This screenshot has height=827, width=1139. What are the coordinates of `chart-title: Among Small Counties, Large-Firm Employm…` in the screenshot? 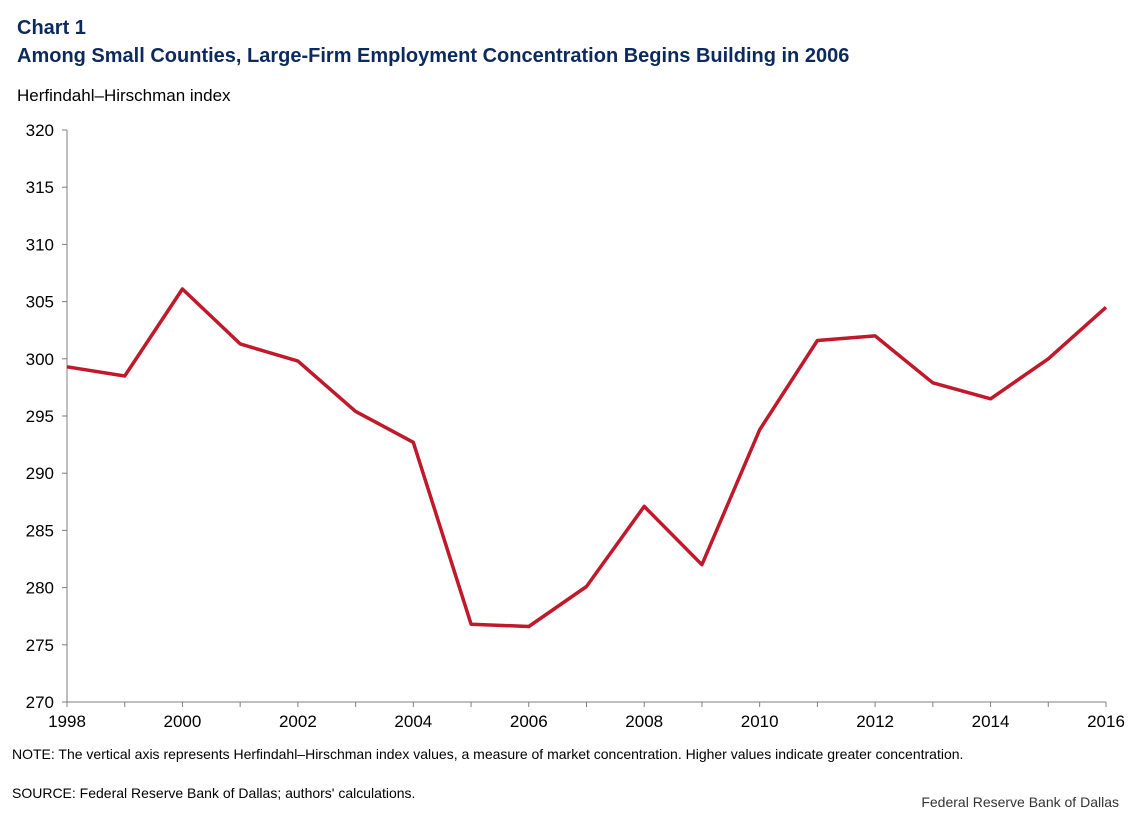 It's located at (433, 56).